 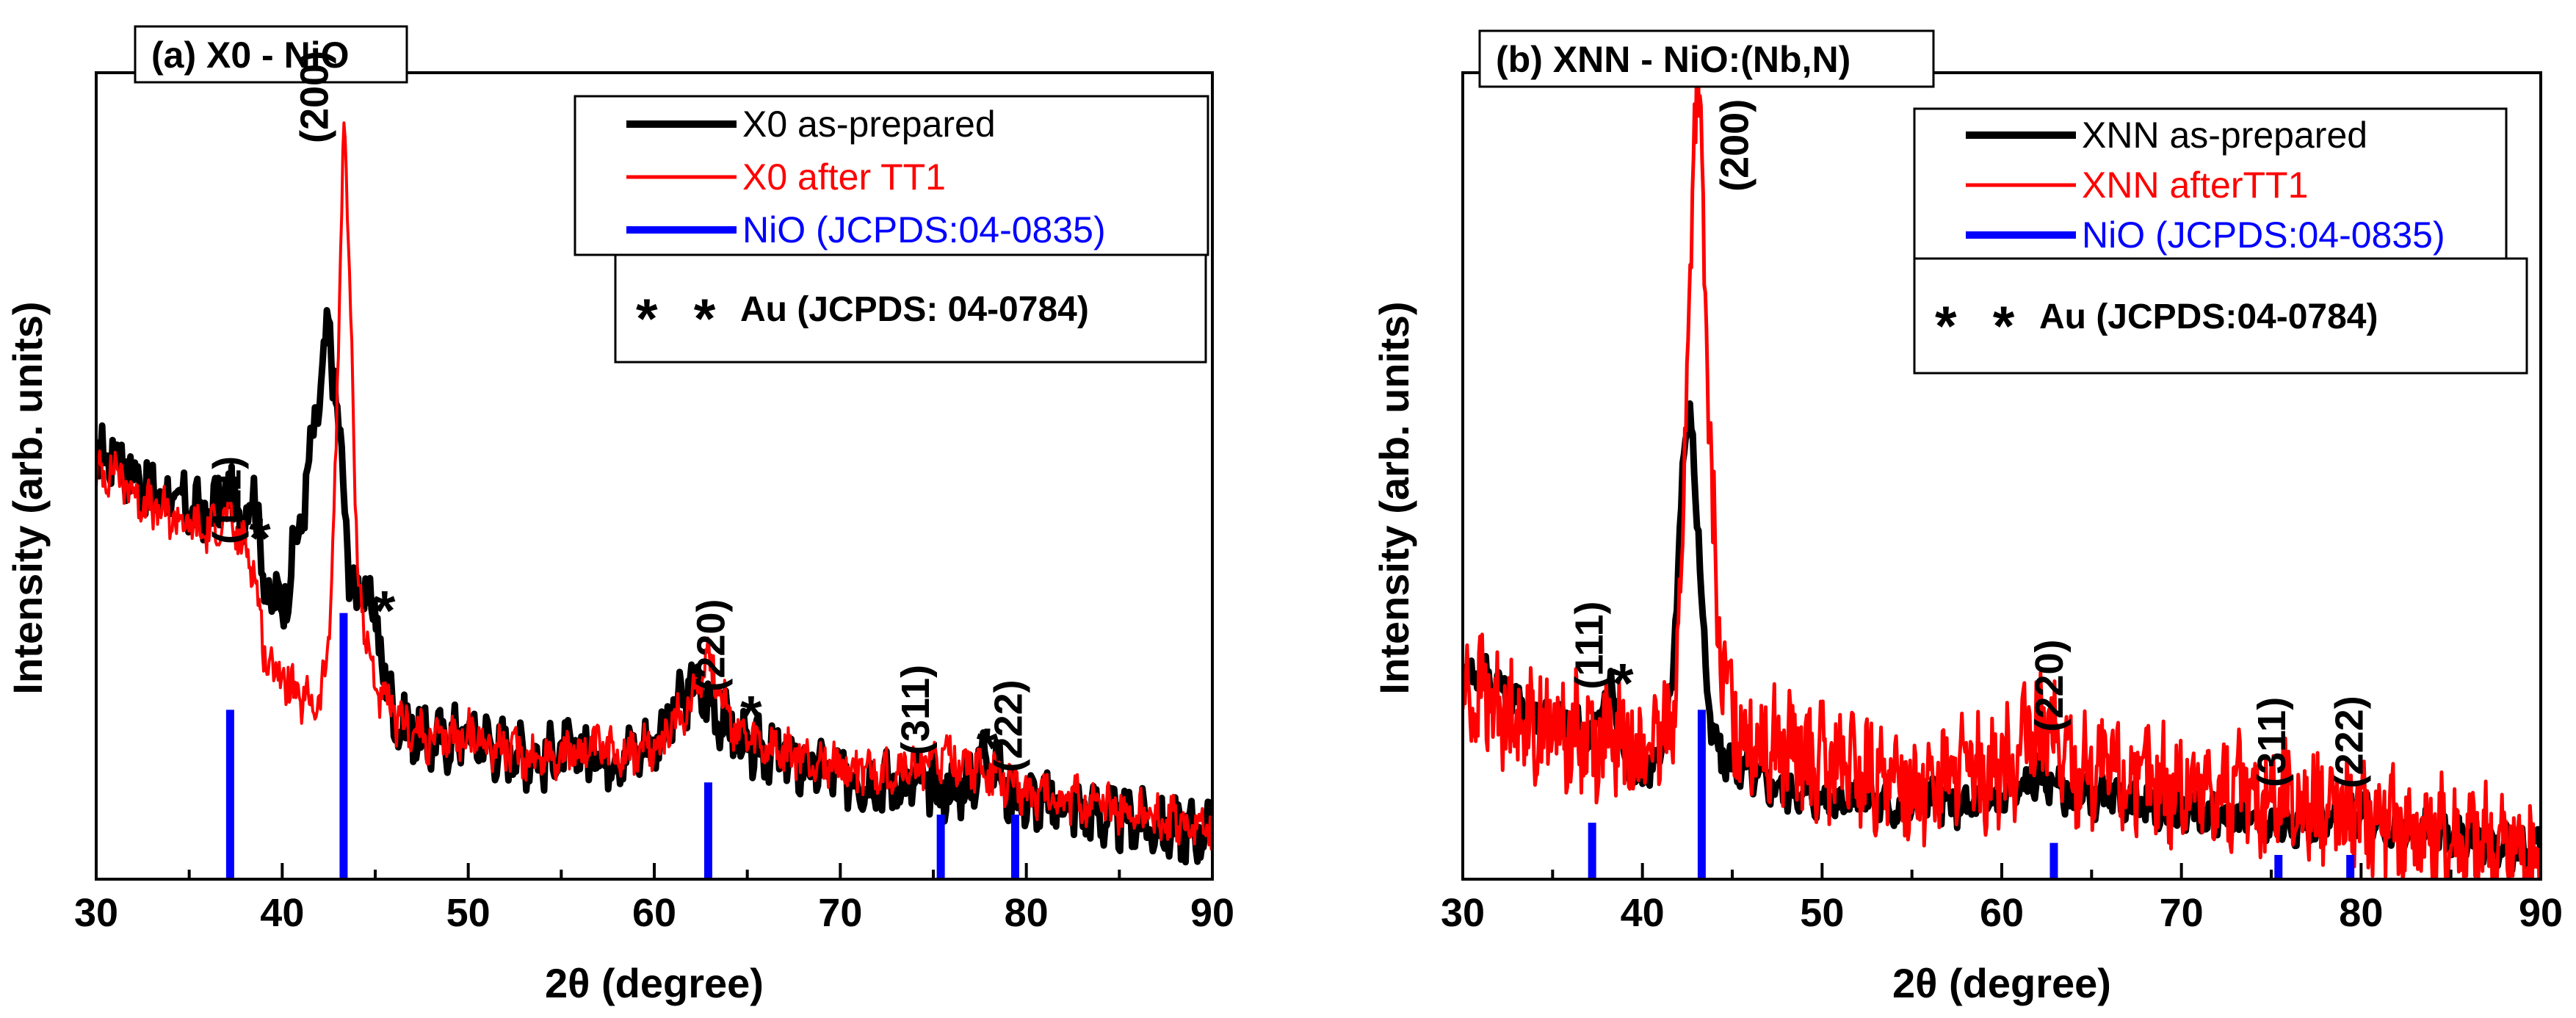 What do you see at coordinates (869, 125) in the screenshot?
I see `legend-label: X0 as-prepared` at bounding box center [869, 125].